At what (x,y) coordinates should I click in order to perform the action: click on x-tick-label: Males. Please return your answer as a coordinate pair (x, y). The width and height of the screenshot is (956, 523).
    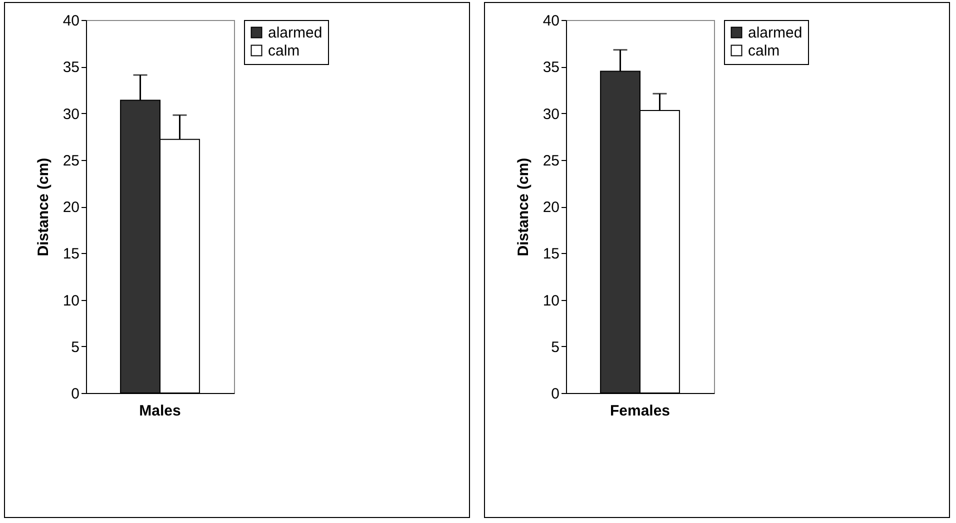
    Looking at the image, I should click on (160, 411).